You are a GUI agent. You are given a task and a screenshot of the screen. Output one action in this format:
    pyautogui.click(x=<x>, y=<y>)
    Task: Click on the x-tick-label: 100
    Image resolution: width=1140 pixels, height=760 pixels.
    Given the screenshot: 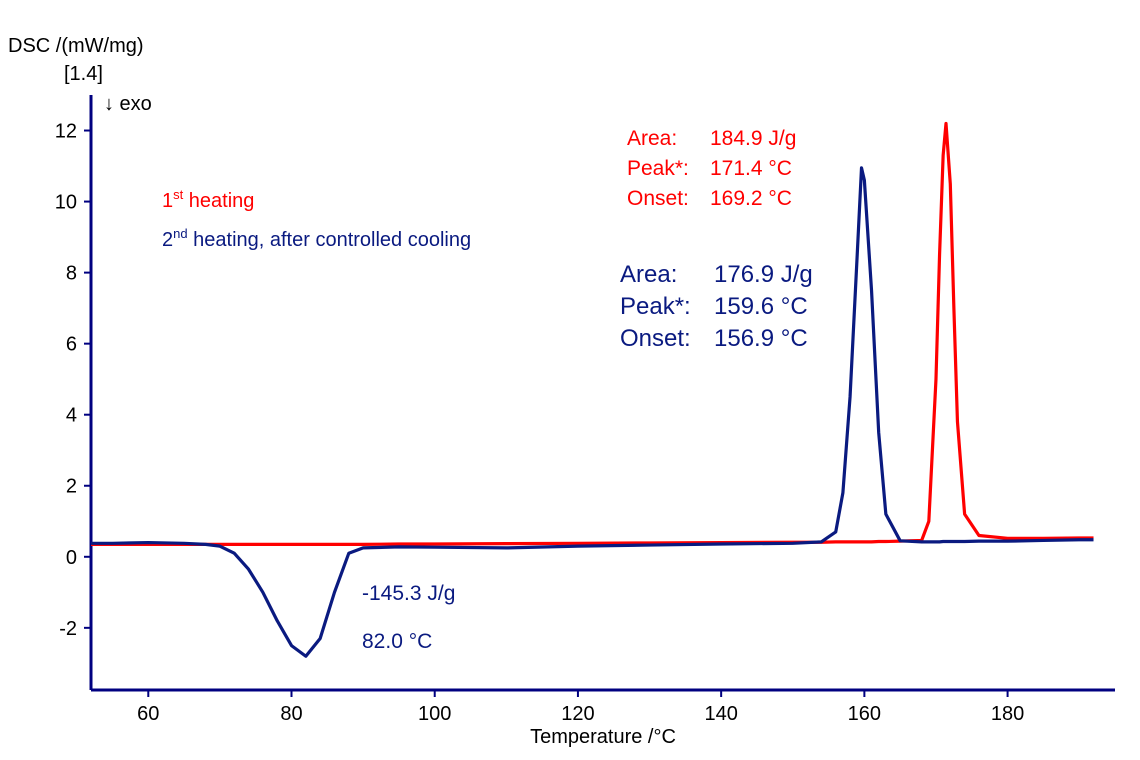 What is the action you would take?
    pyautogui.click(x=434, y=714)
    